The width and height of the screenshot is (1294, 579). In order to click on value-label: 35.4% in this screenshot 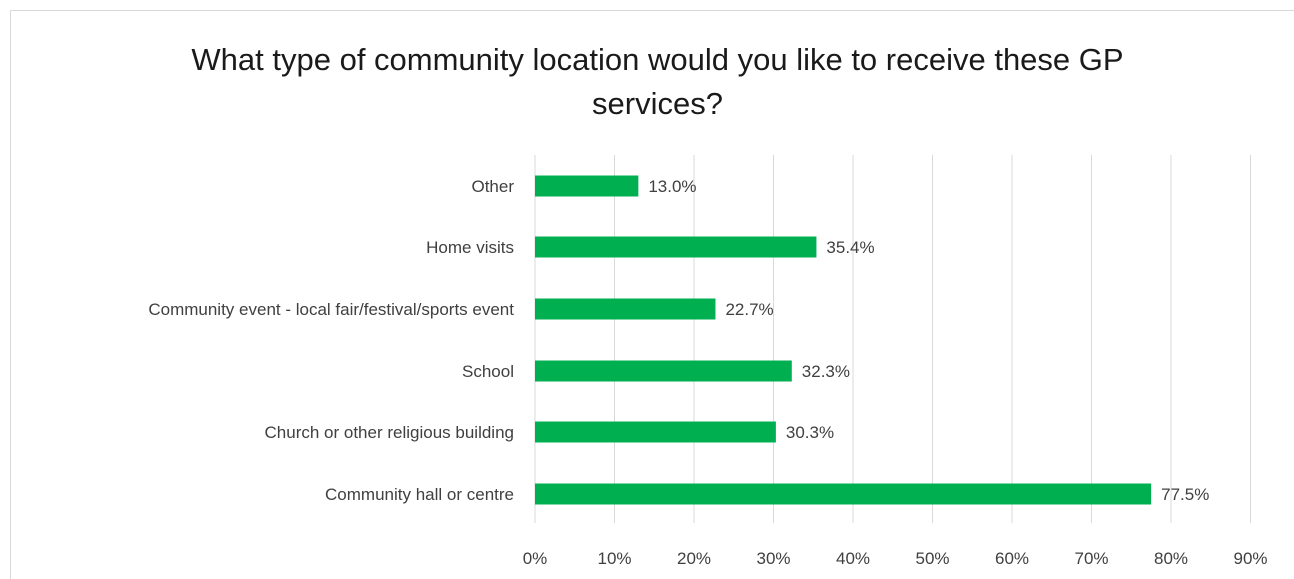, I will do `click(850, 247)`.